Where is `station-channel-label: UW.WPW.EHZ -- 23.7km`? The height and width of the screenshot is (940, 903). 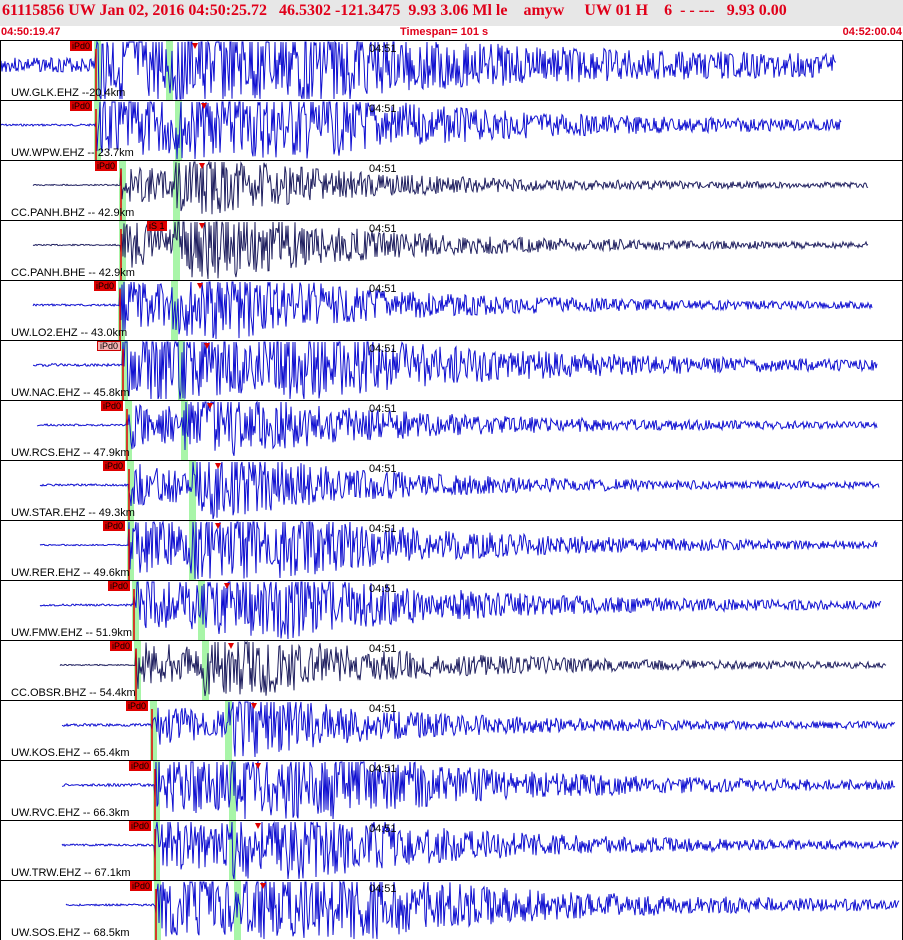
station-channel-label: UW.WPW.EHZ -- 23.7km is located at coordinates (72, 153).